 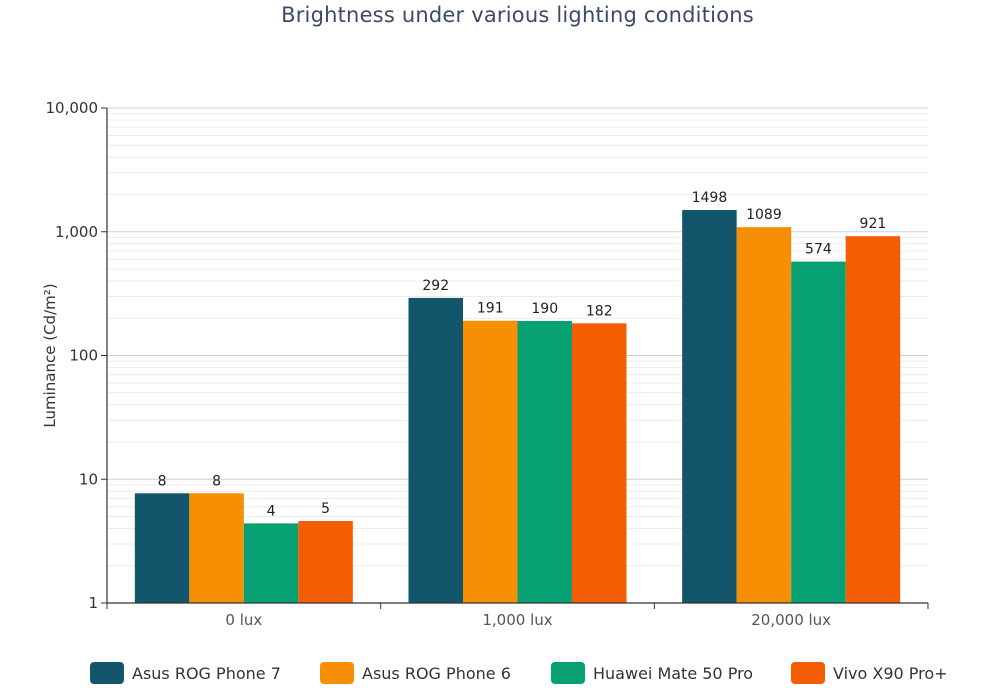 What do you see at coordinates (873, 224) in the screenshot?
I see `bar-data-label: 921` at bounding box center [873, 224].